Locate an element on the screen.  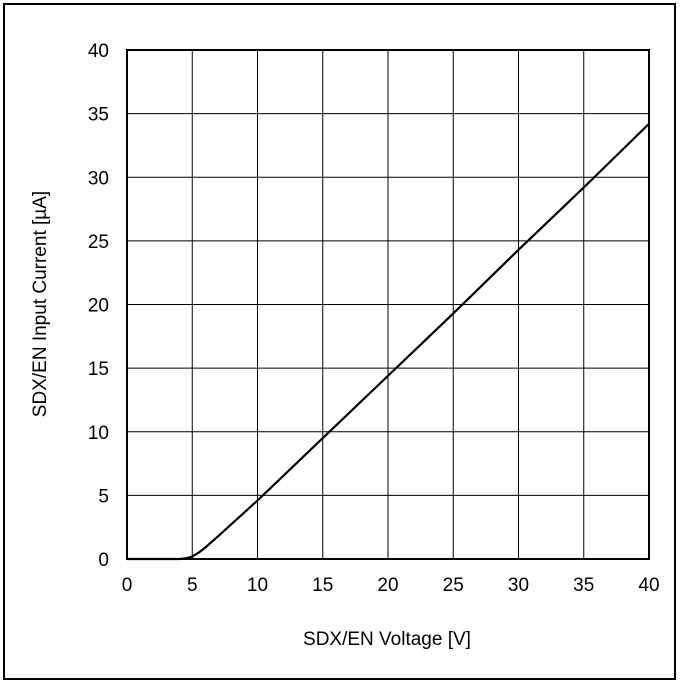
x-tick-label: 5 is located at coordinates (192, 585).